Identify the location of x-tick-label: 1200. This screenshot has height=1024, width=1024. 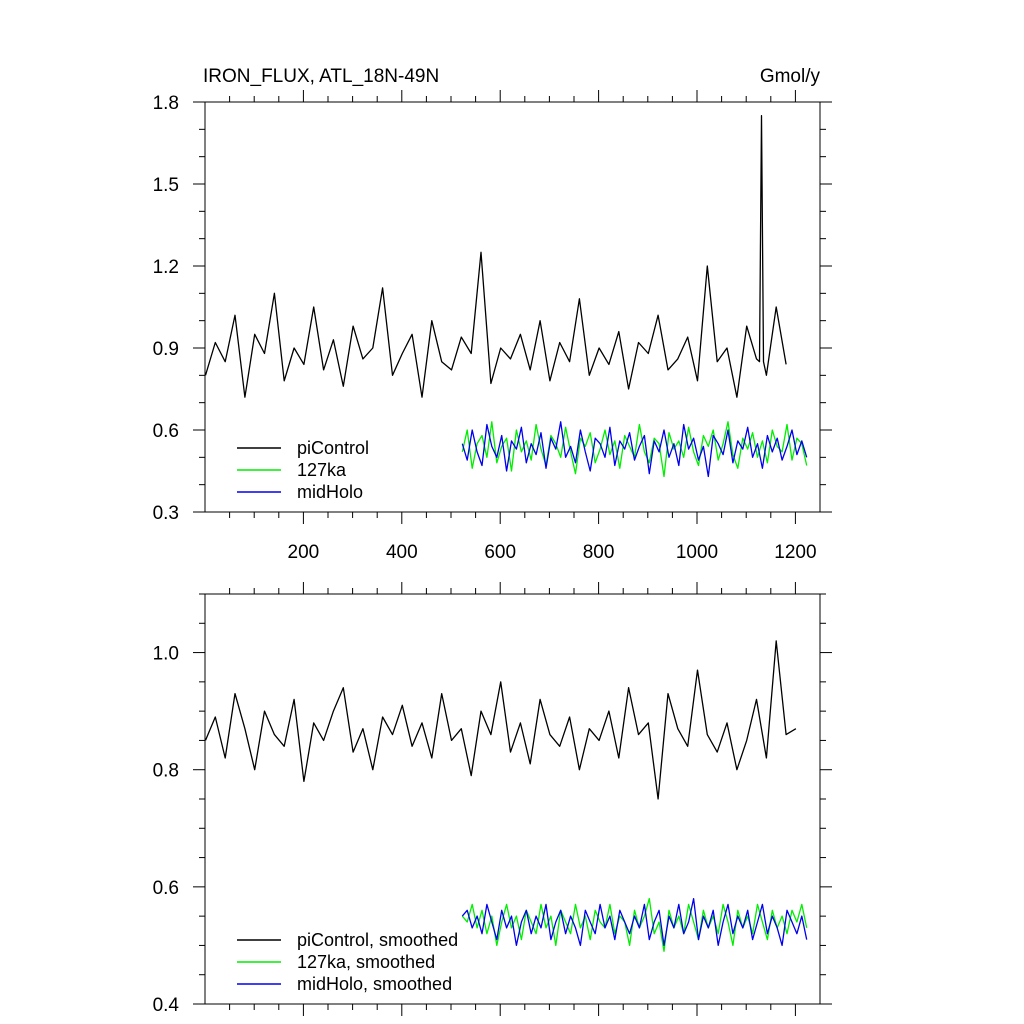
(795, 552).